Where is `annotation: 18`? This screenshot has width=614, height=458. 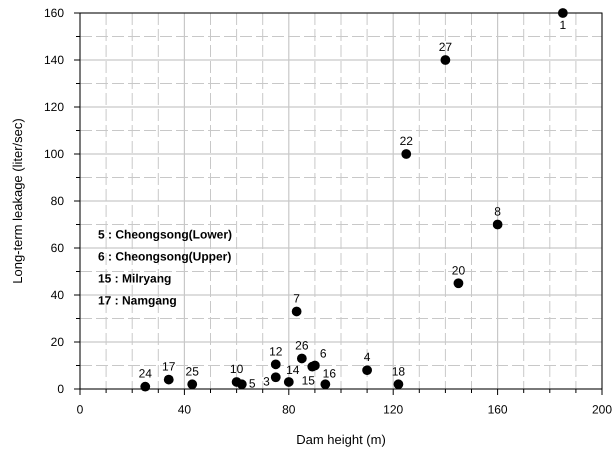 annotation: 18 is located at coordinates (399, 371).